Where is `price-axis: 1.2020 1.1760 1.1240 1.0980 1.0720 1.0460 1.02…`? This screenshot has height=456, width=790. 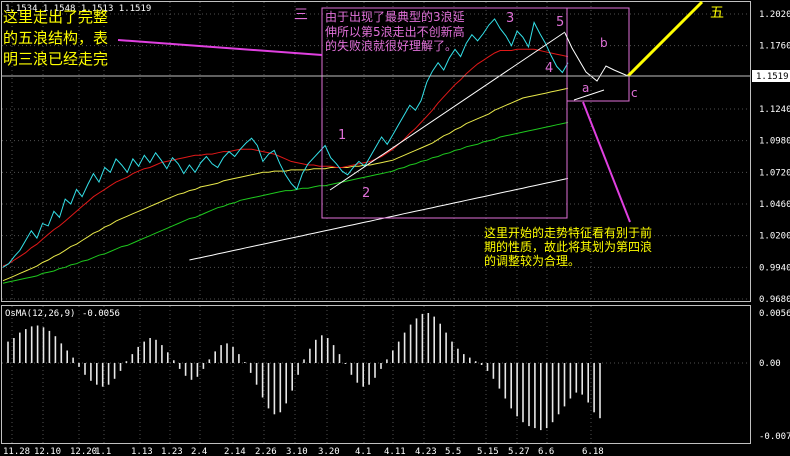 price-axis: 1.2020 1.1760 1.1240 1.0980 1.0720 1.0460 1.02… is located at coordinates (774, 157).